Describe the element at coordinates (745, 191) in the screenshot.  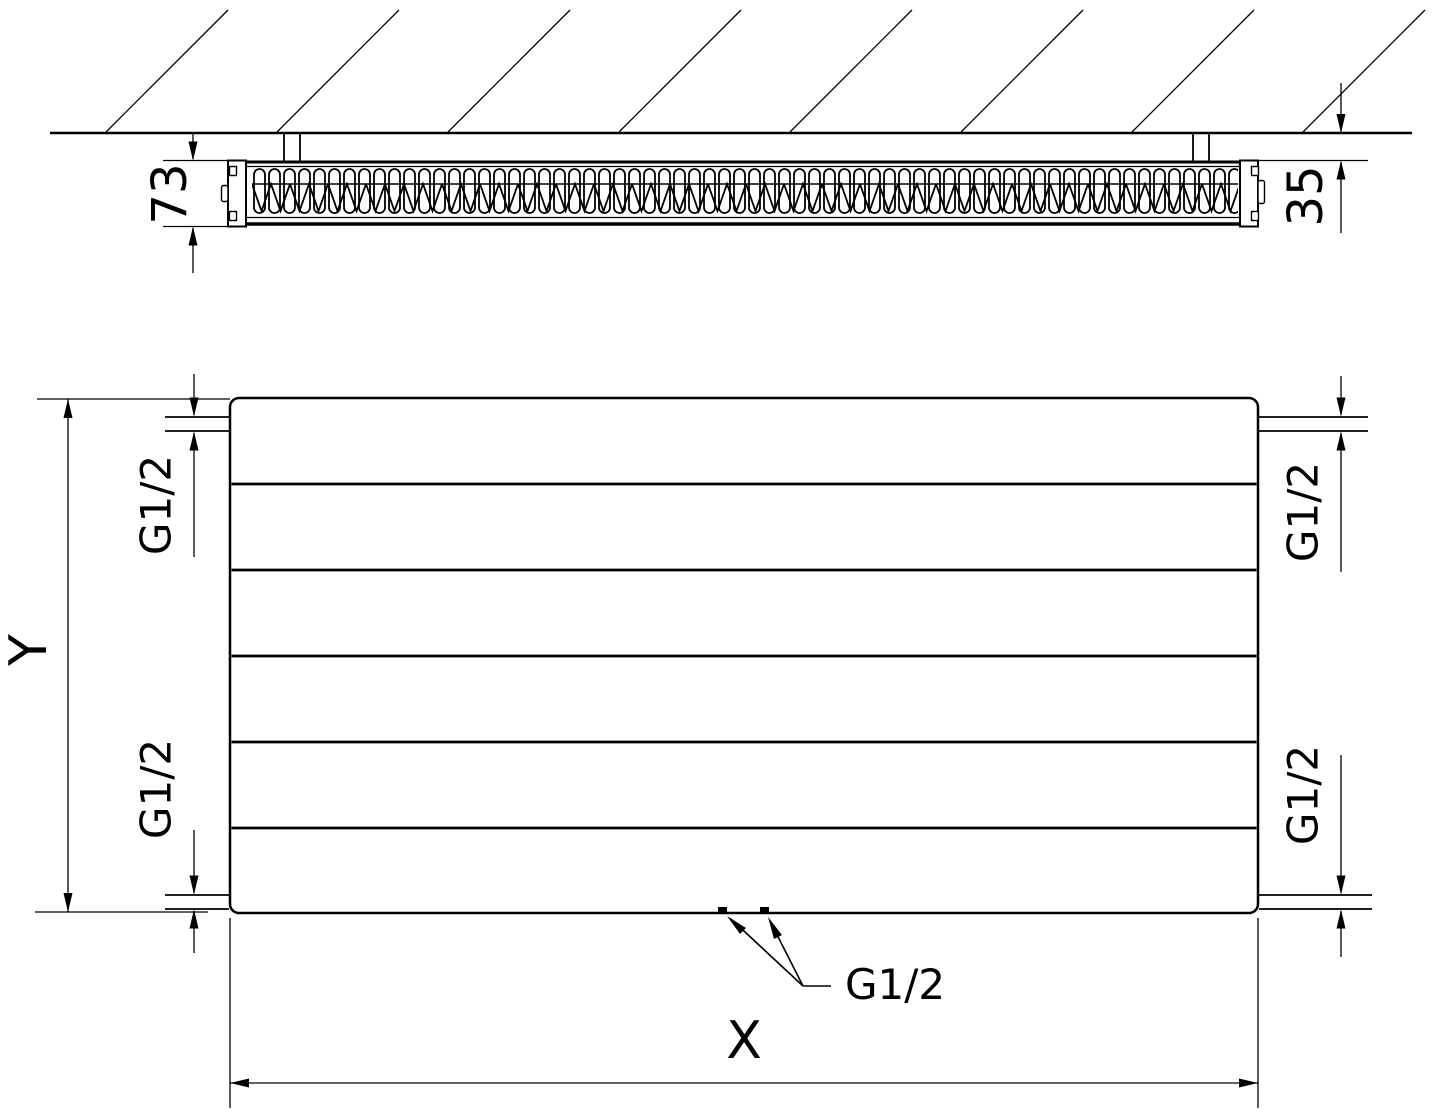
I see `convector-weave` at that location.